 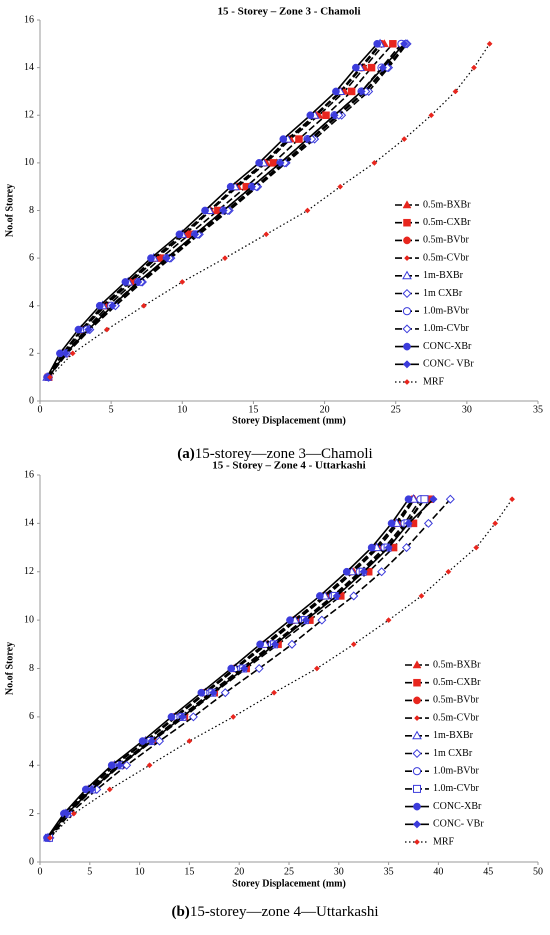 What do you see at coordinates (31, 305) in the screenshot?
I see `y-tick-label: 4` at bounding box center [31, 305].